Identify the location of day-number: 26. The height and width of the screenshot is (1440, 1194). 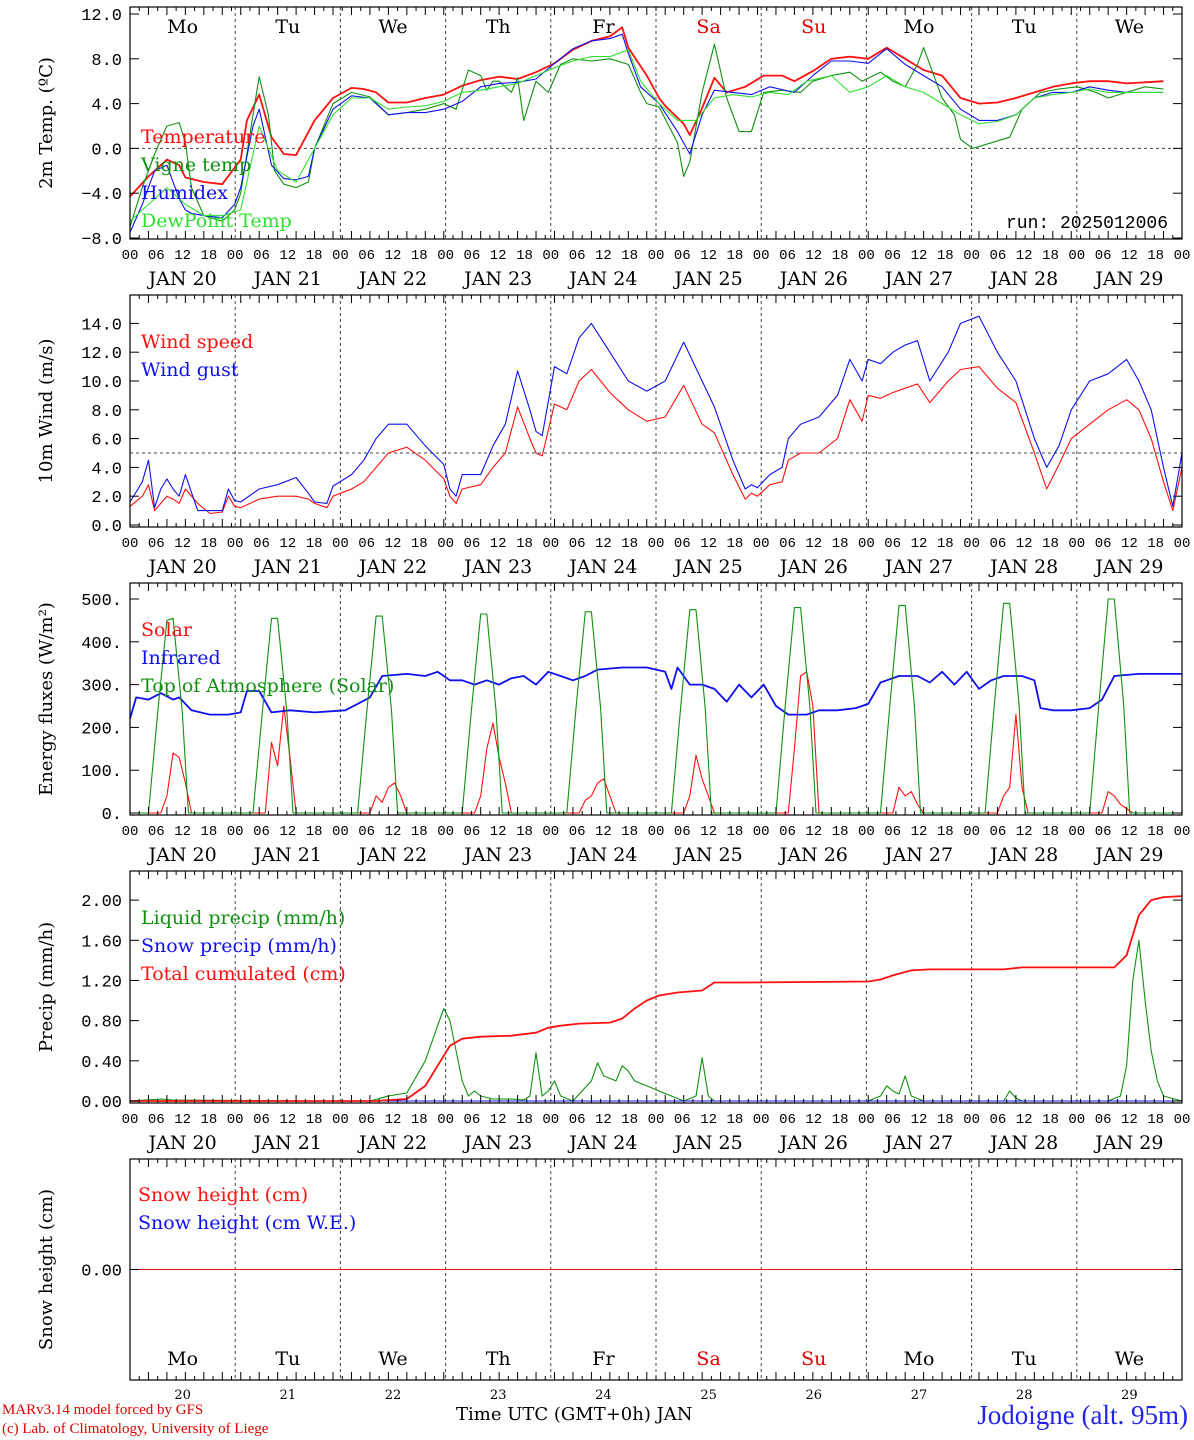
(814, 1395).